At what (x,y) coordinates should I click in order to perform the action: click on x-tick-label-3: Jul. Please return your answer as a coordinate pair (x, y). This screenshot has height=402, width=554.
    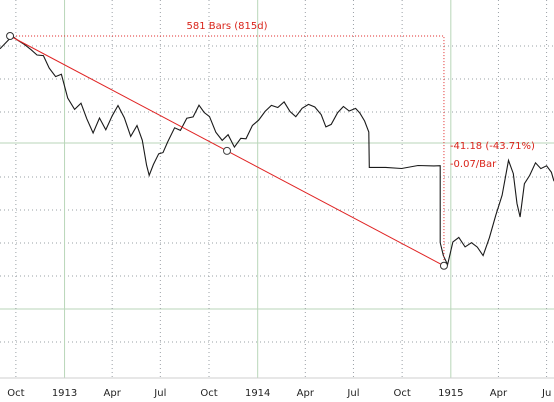
    Looking at the image, I should click on (159, 393).